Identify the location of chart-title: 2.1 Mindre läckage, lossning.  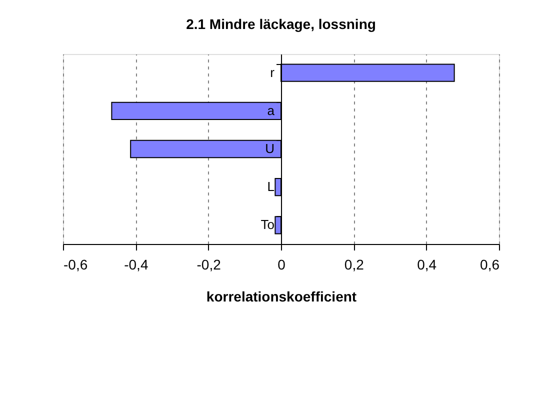
(281, 24).